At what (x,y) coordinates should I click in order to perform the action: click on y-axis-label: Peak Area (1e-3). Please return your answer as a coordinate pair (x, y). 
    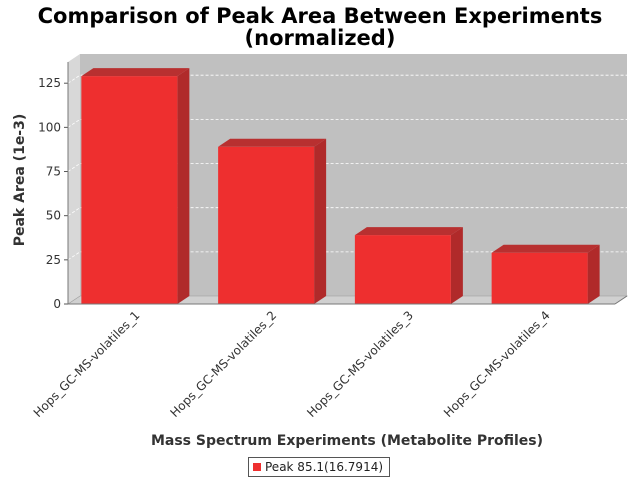
    Looking at the image, I should click on (20, 180).